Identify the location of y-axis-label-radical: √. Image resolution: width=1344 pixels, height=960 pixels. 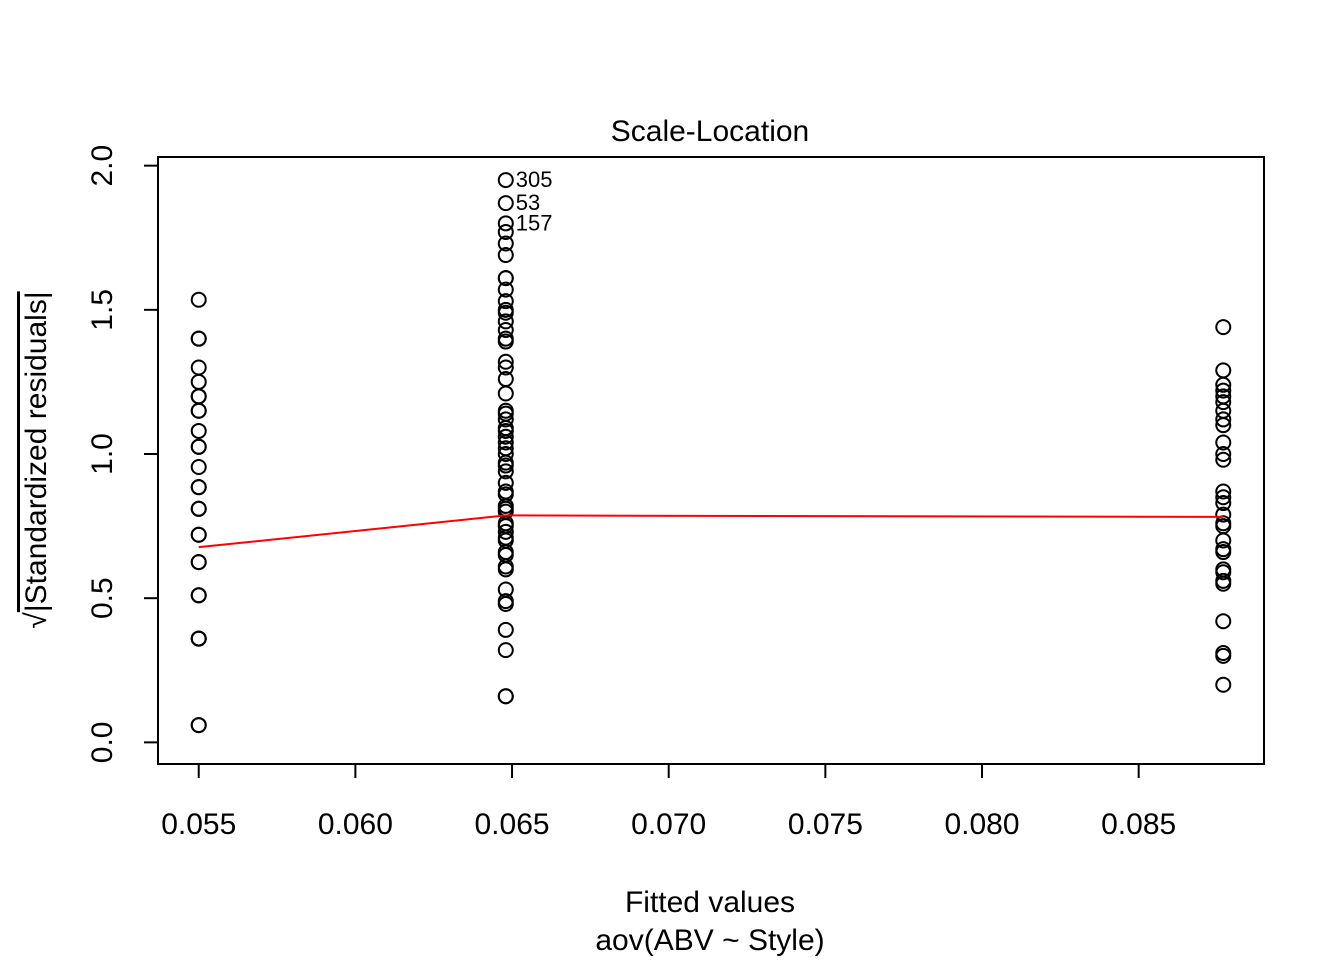
(36, 620).